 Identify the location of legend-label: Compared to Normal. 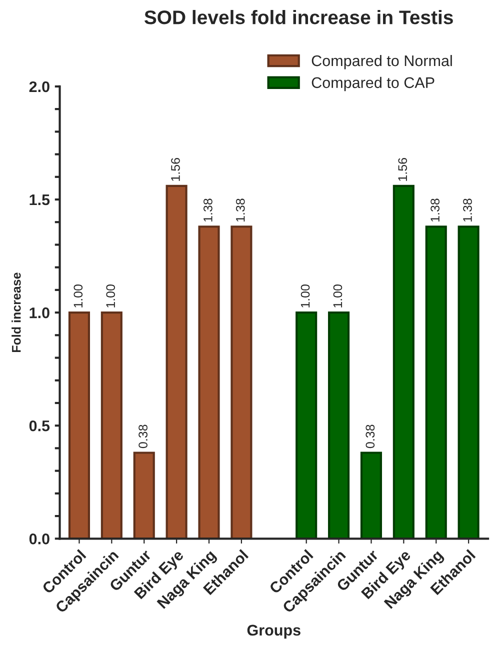
(382, 62).